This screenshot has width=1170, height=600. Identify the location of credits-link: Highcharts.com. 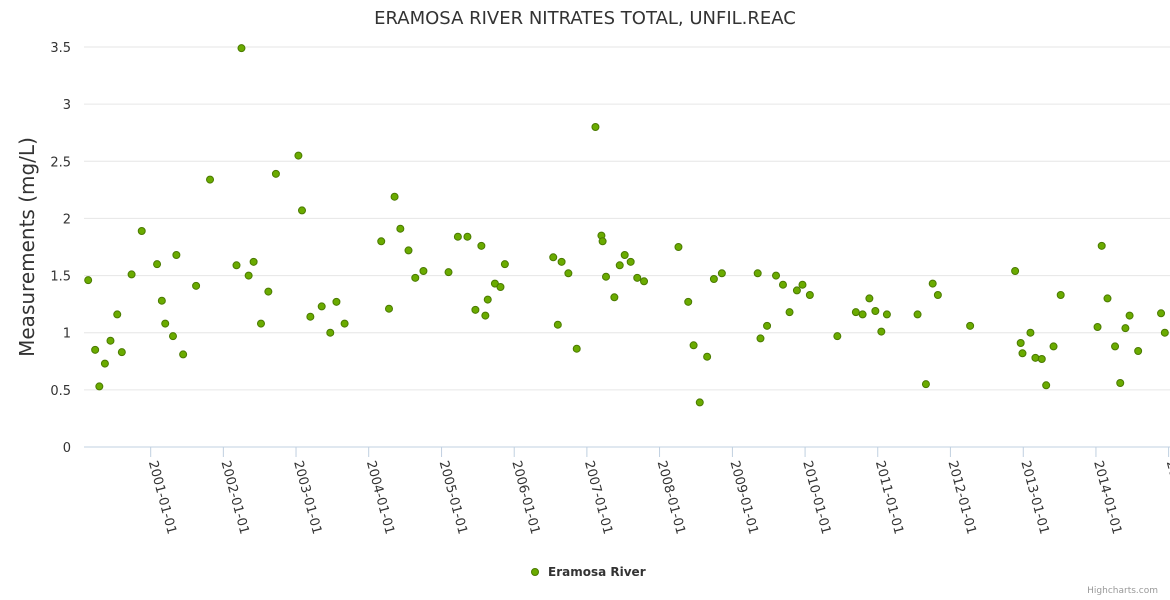
(1122, 591).